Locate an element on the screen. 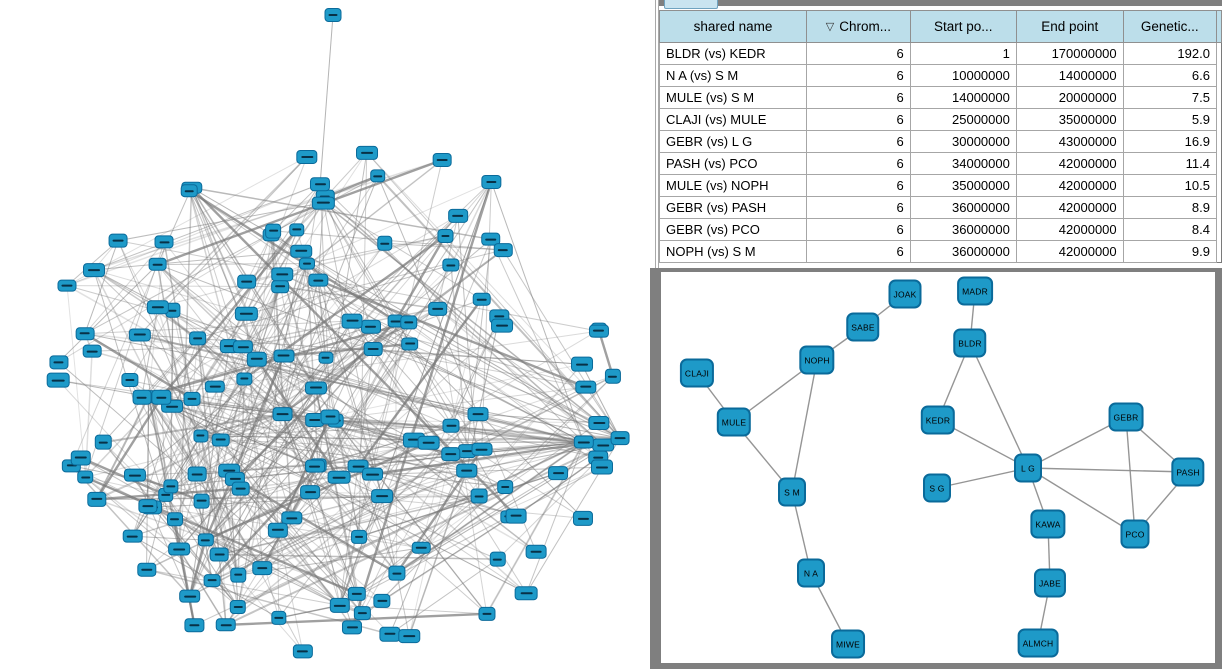 This screenshot has width=1222, height=669. table-cell: MULE (vs) NOPH is located at coordinates (733, 185).